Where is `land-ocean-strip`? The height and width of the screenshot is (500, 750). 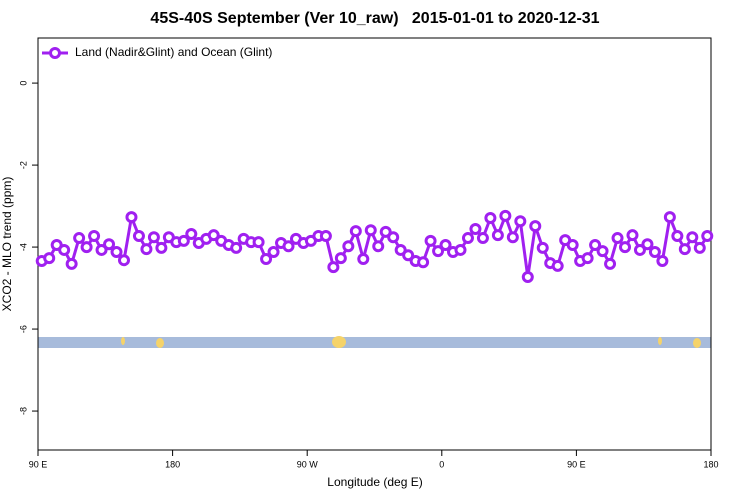
land-ocean-strip is located at coordinates (374, 342).